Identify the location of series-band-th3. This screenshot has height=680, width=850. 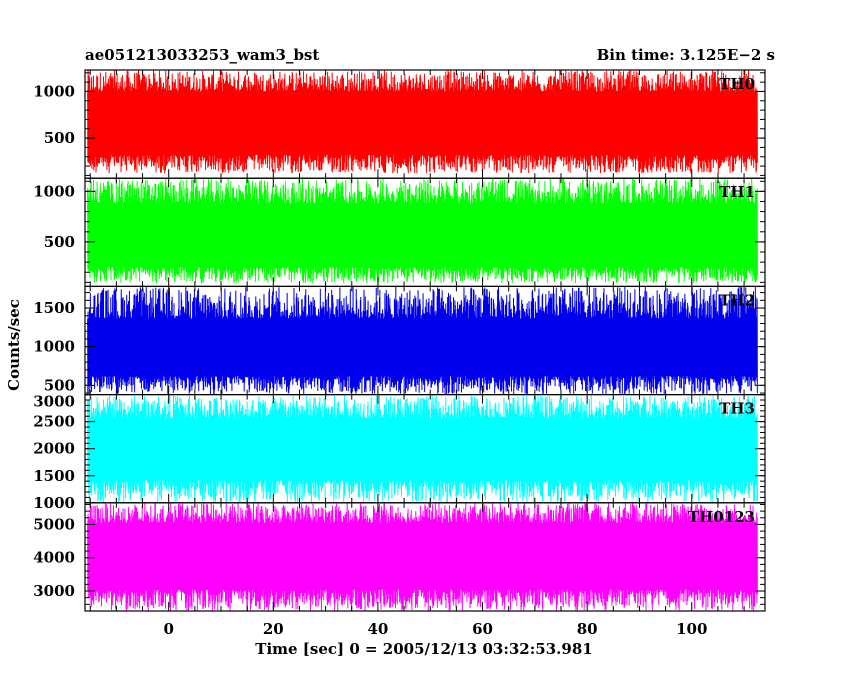
(422, 449).